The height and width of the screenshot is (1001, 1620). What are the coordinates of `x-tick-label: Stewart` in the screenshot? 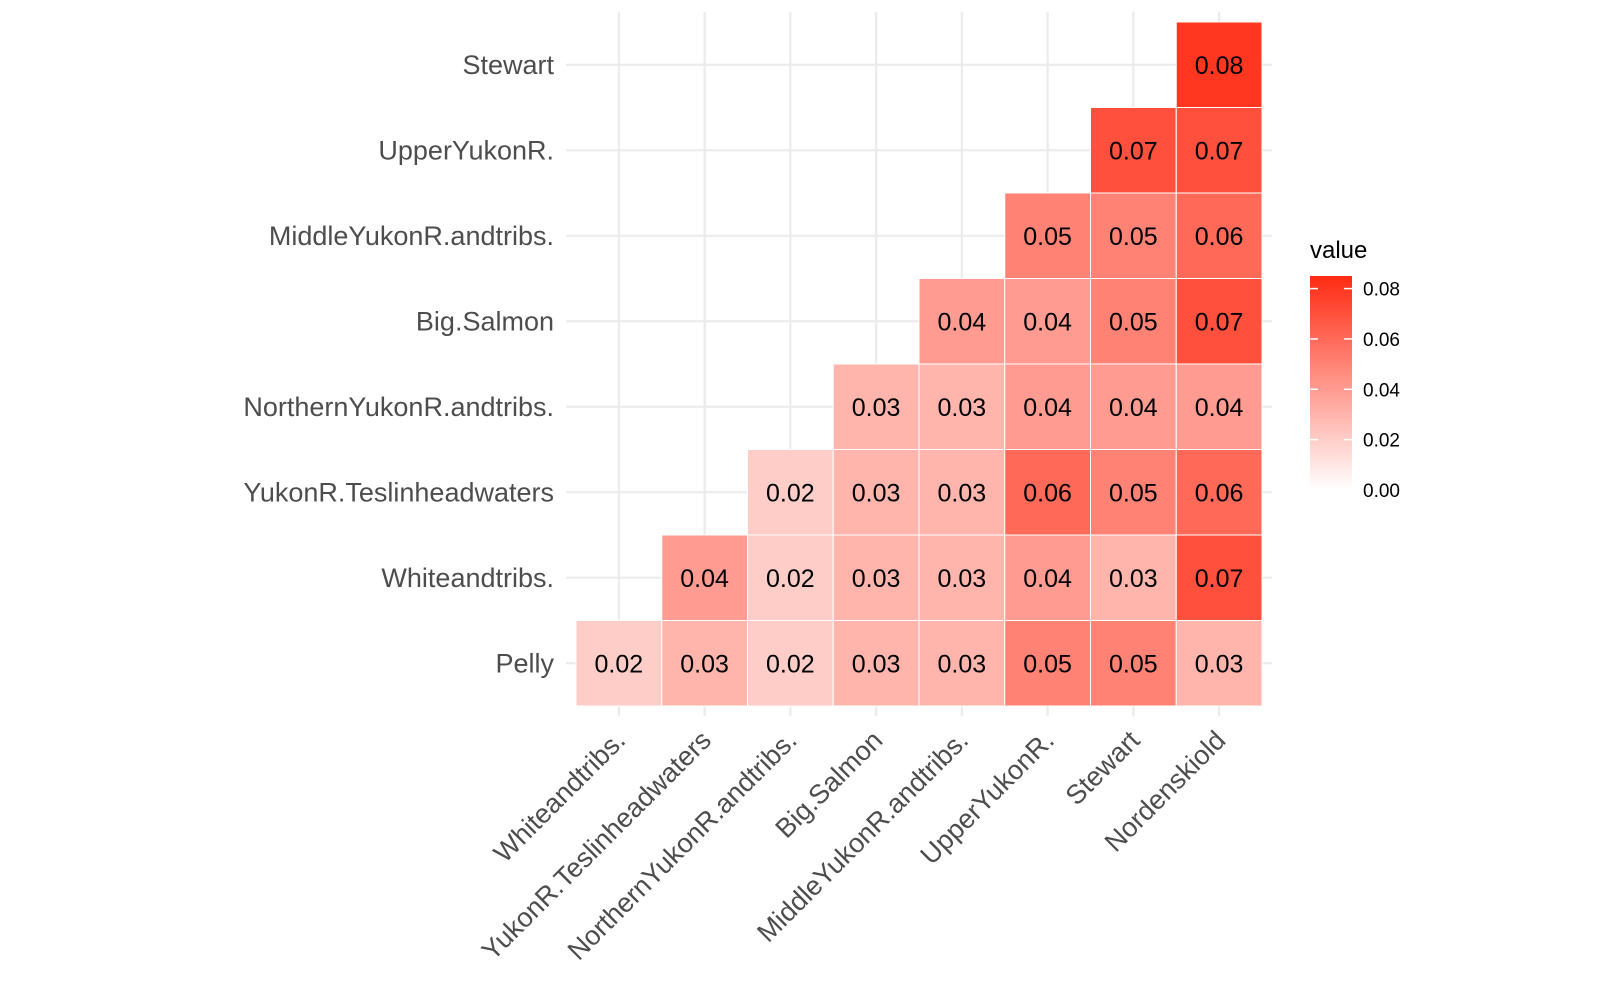 It's located at (1103, 768).